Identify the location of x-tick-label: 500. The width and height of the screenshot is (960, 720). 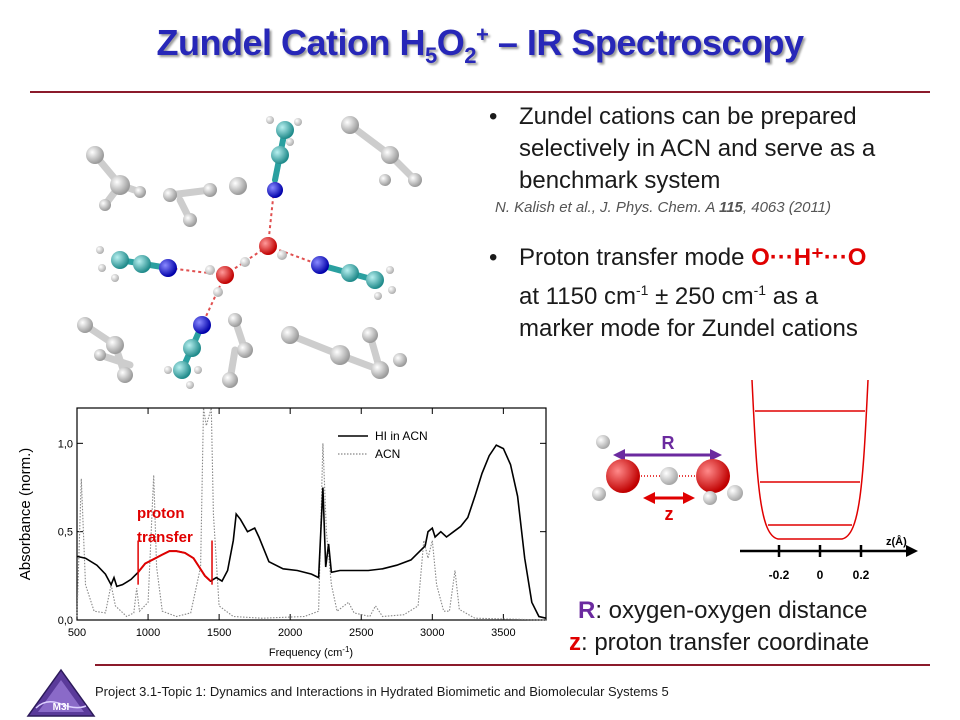
(77, 633).